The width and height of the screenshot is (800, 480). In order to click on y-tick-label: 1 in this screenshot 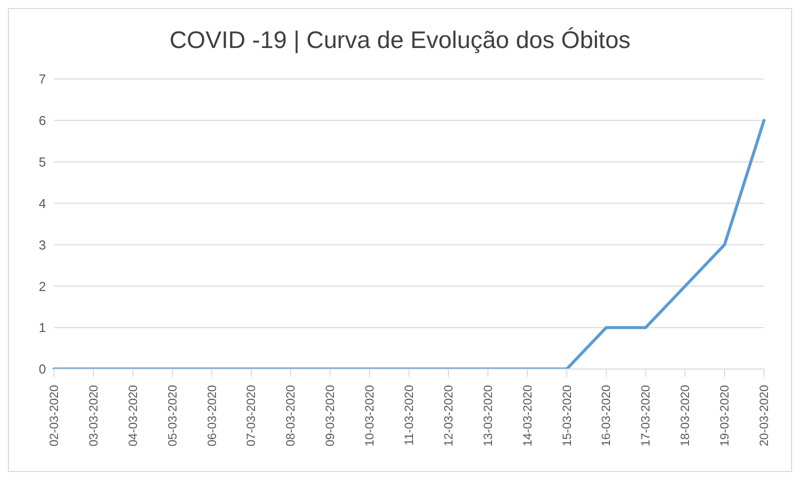, I will do `click(42, 328)`.